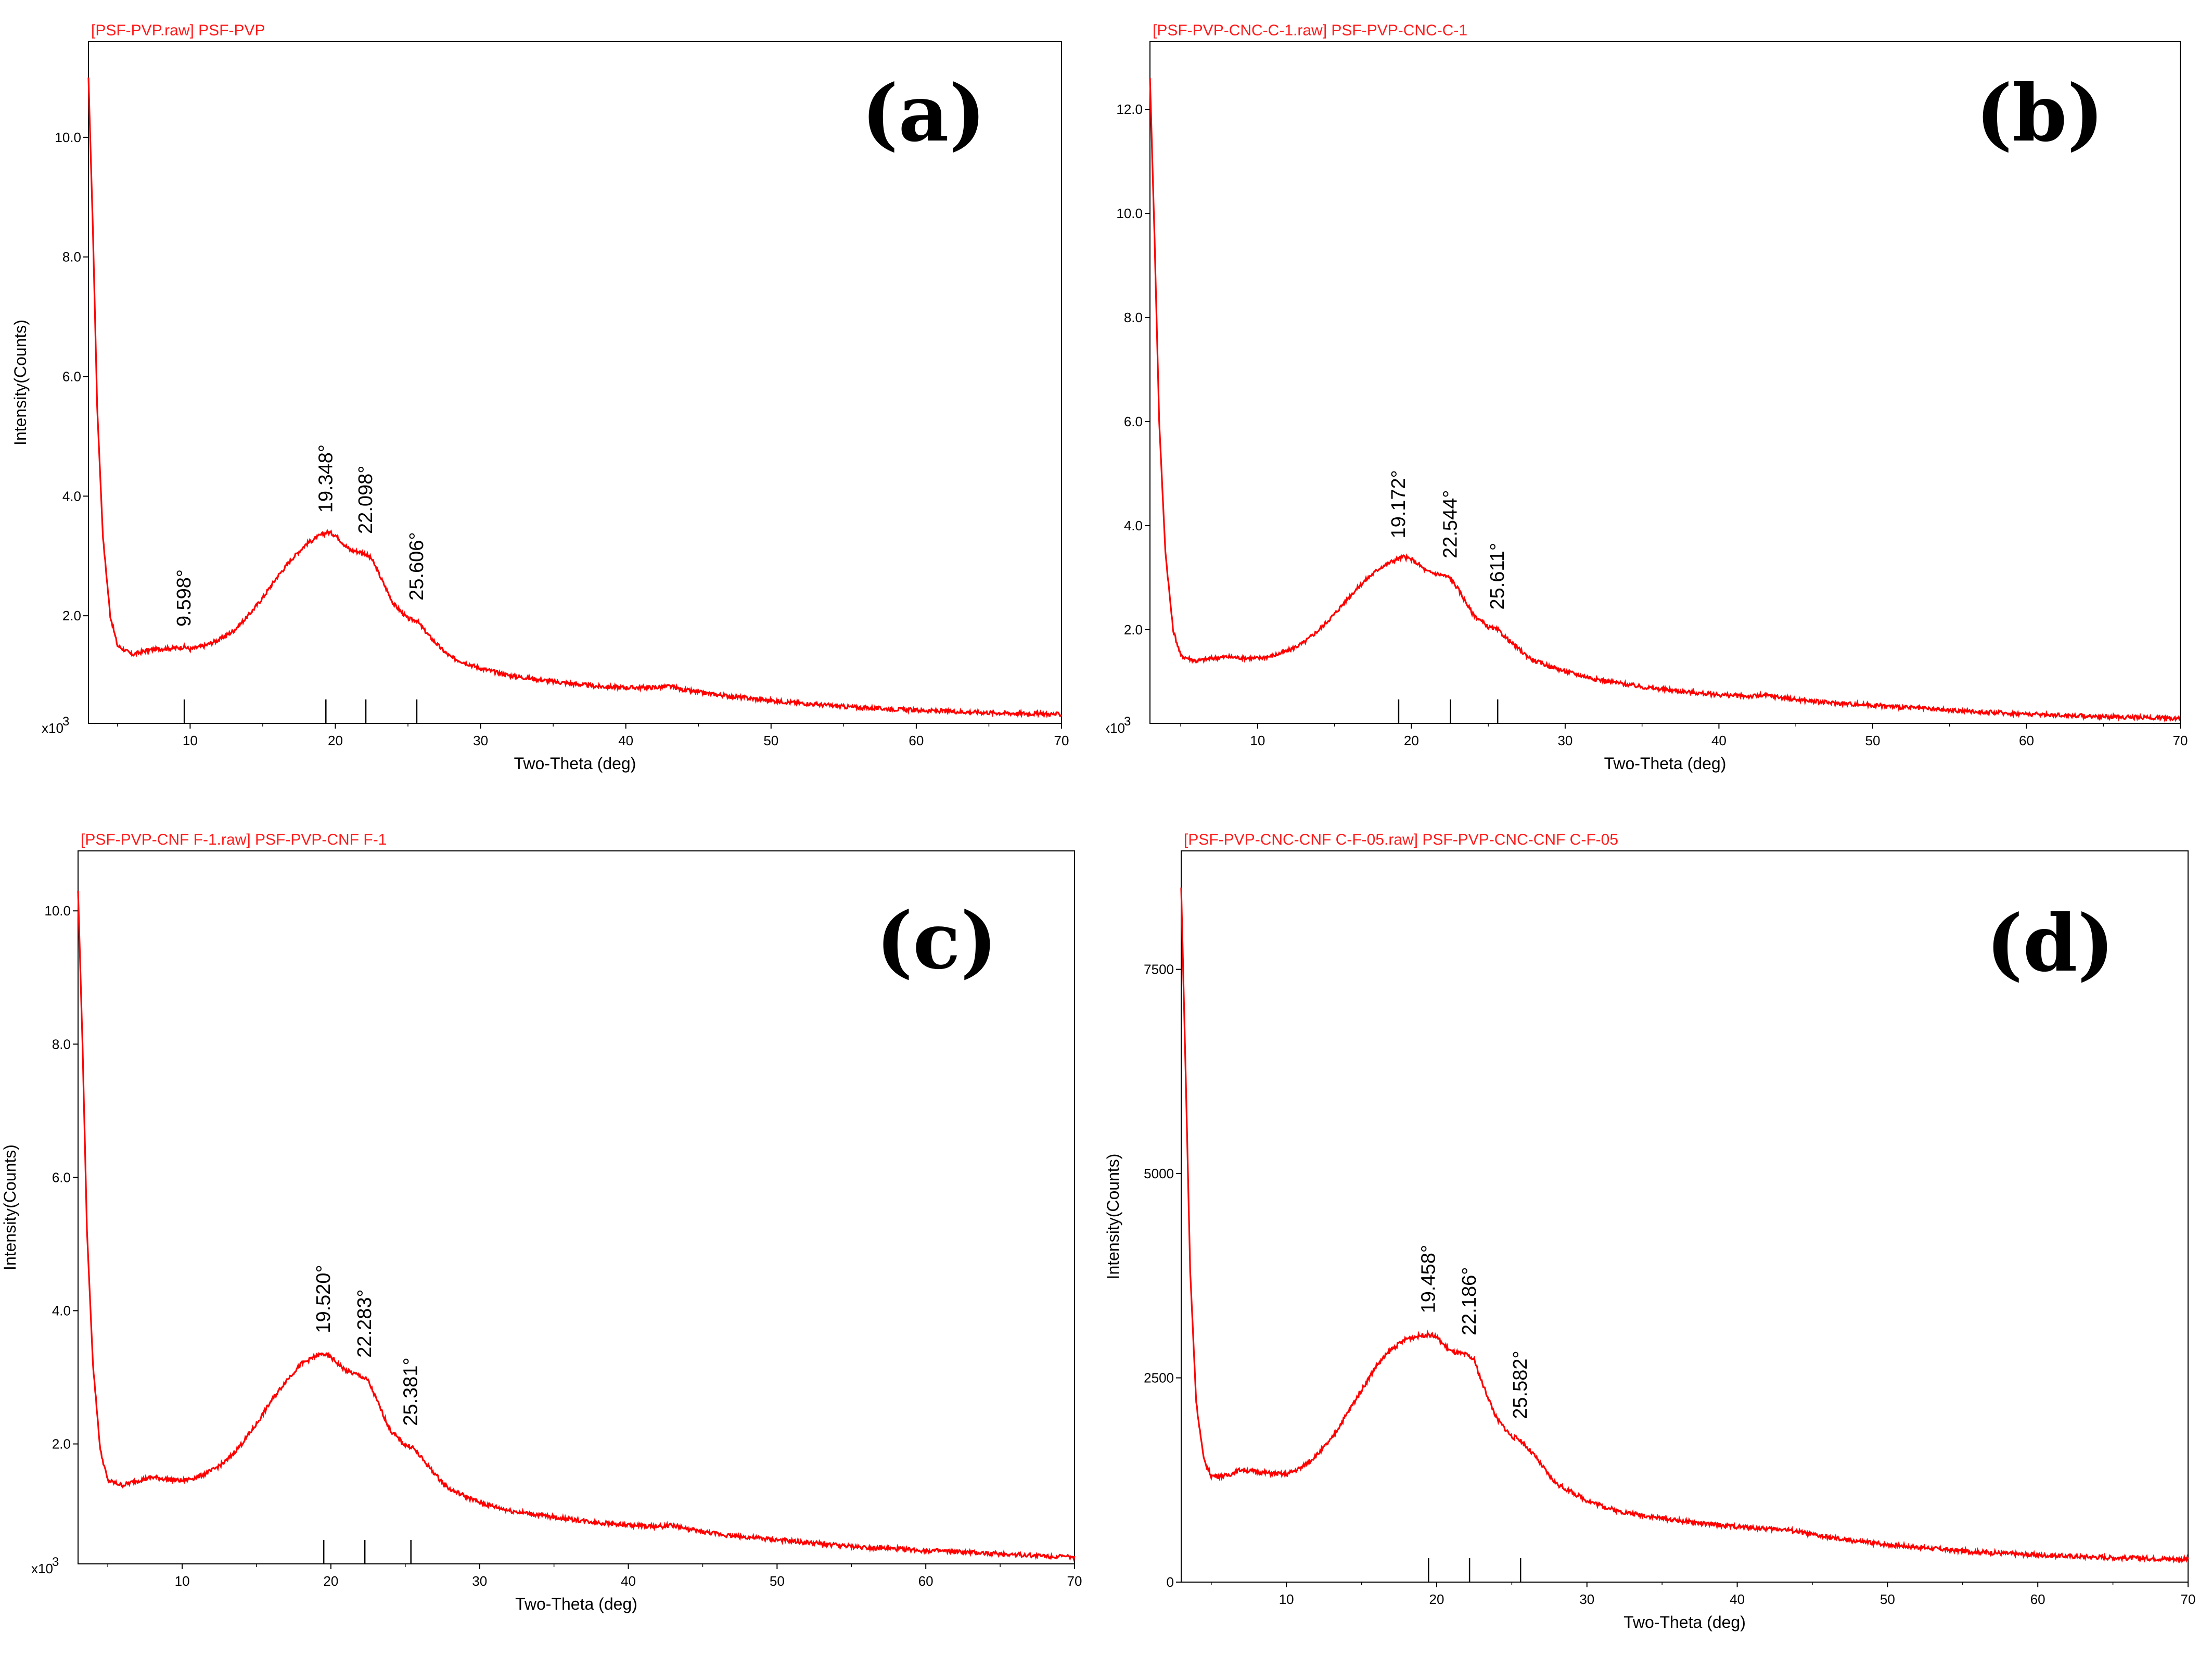  I want to click on chart-title: [PSF-PVP-CNC-C-1.raw] PSF-PVP-CNC-C-1, so click(1310, 30).